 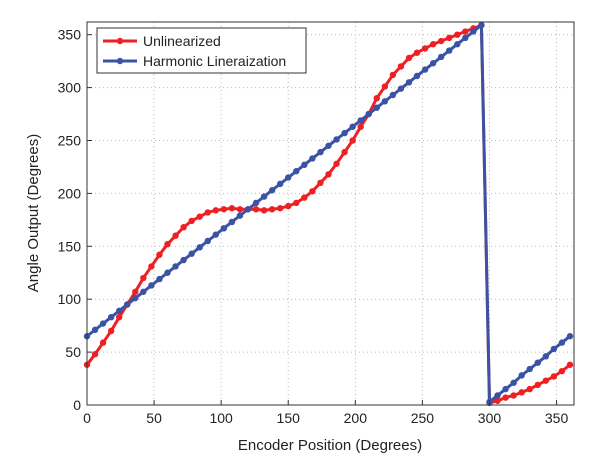 I want to click on y-tick-label: 300, so click(x=70, y=88).